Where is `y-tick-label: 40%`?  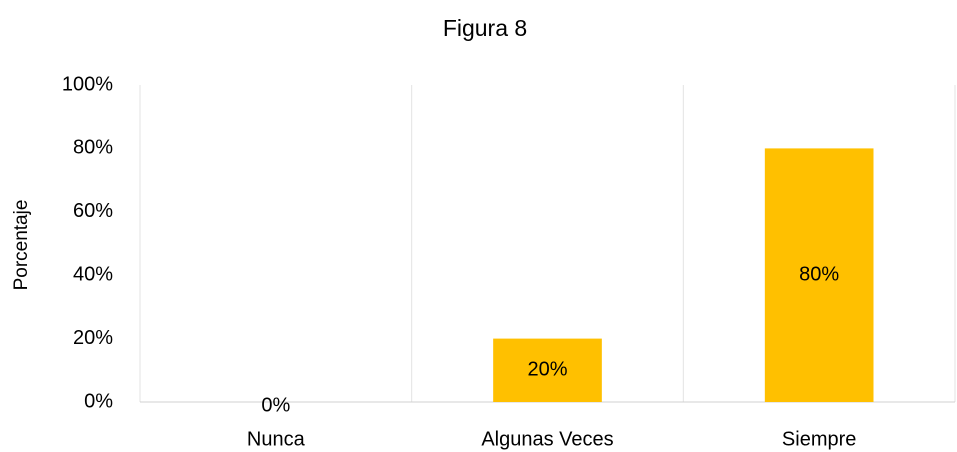
y-tick-label: 40% is located at coordinates (93, 274).